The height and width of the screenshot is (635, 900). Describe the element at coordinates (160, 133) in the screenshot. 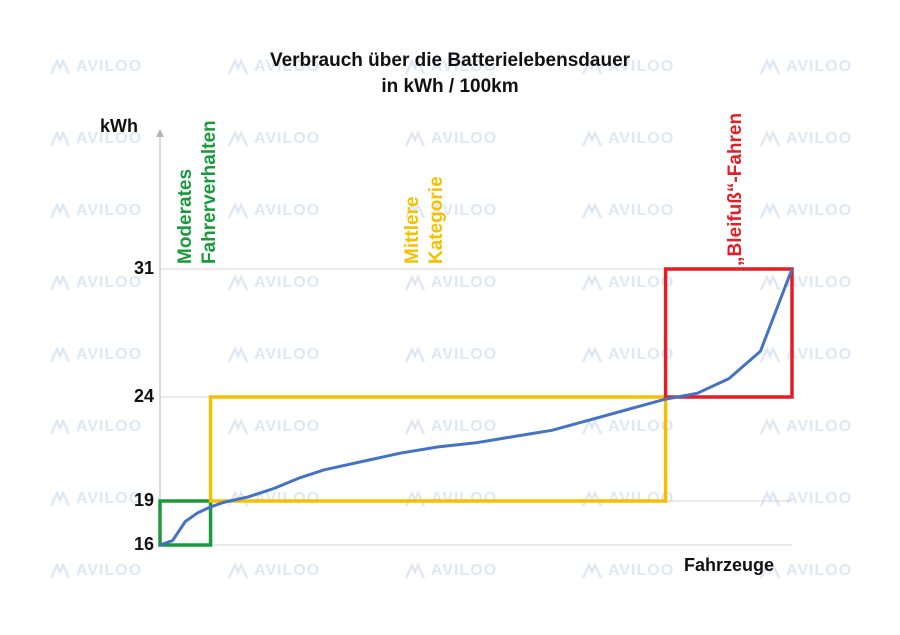

I see `y-axis-arrow-icon` at that location.